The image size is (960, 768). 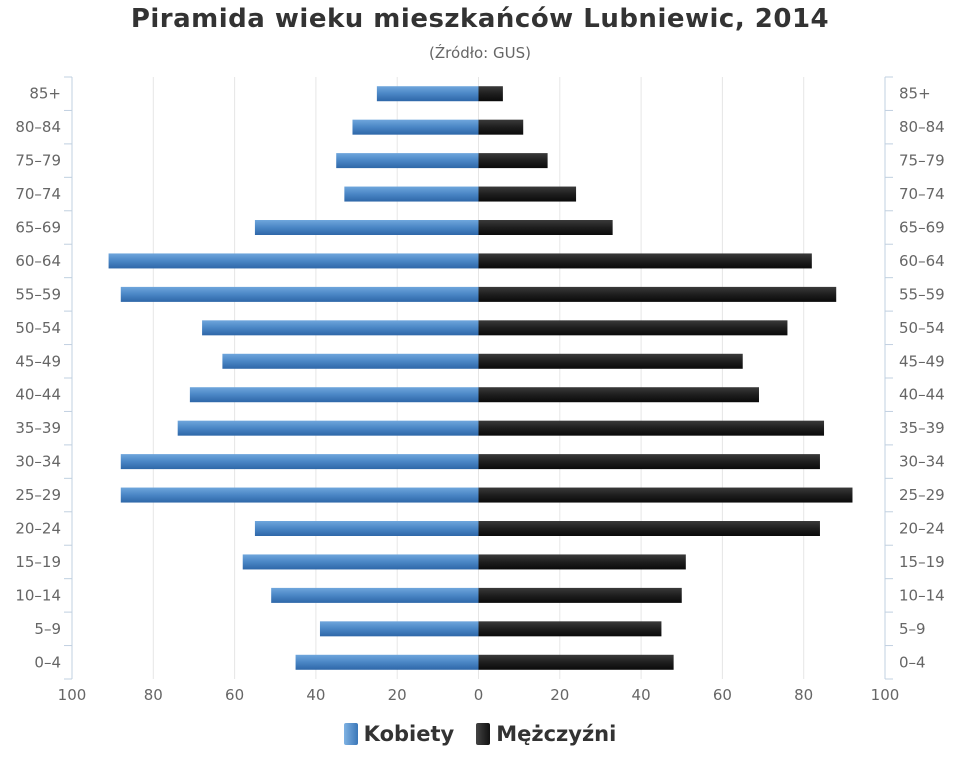 What do you see at coordinates (915, 94) in the screenshot?
I see `y-tick-label-right: 85+` at bounding box center [915, 94].